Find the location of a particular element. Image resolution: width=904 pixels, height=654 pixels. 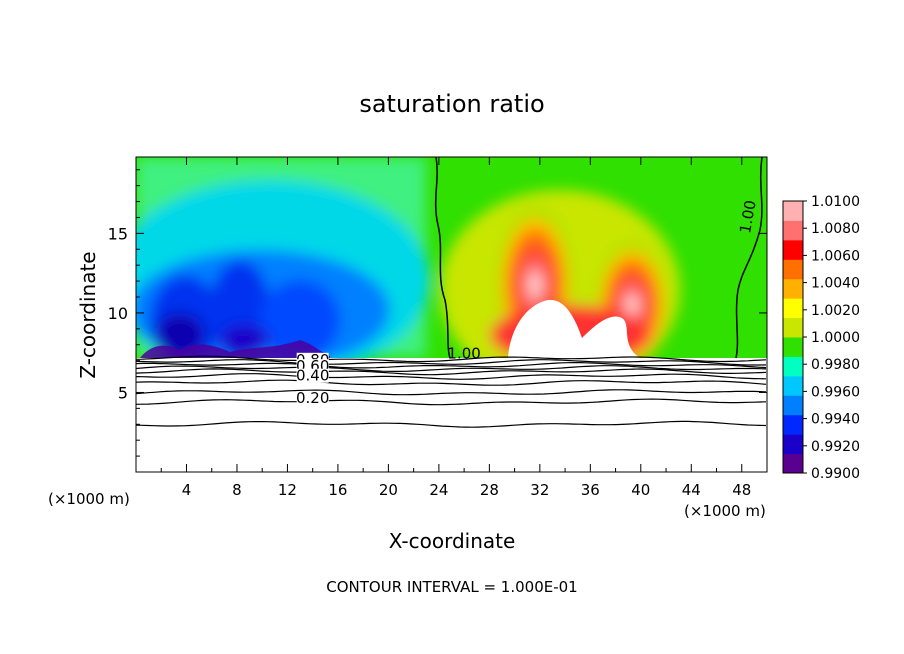

x-tick-label: 36 is located at coordinates (590, 490).